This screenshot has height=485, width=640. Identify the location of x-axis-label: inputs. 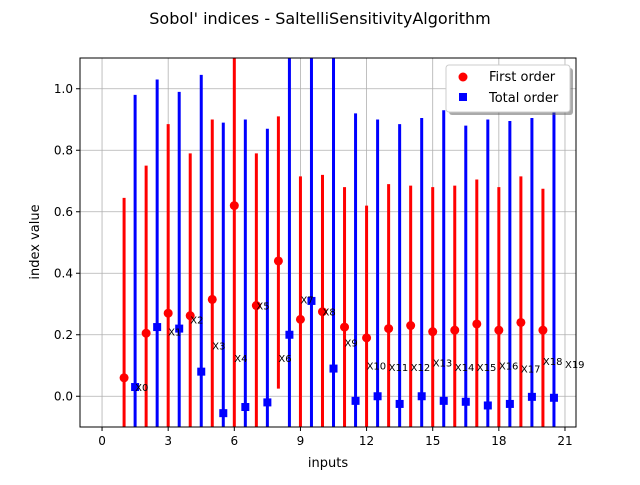
(328, 463).